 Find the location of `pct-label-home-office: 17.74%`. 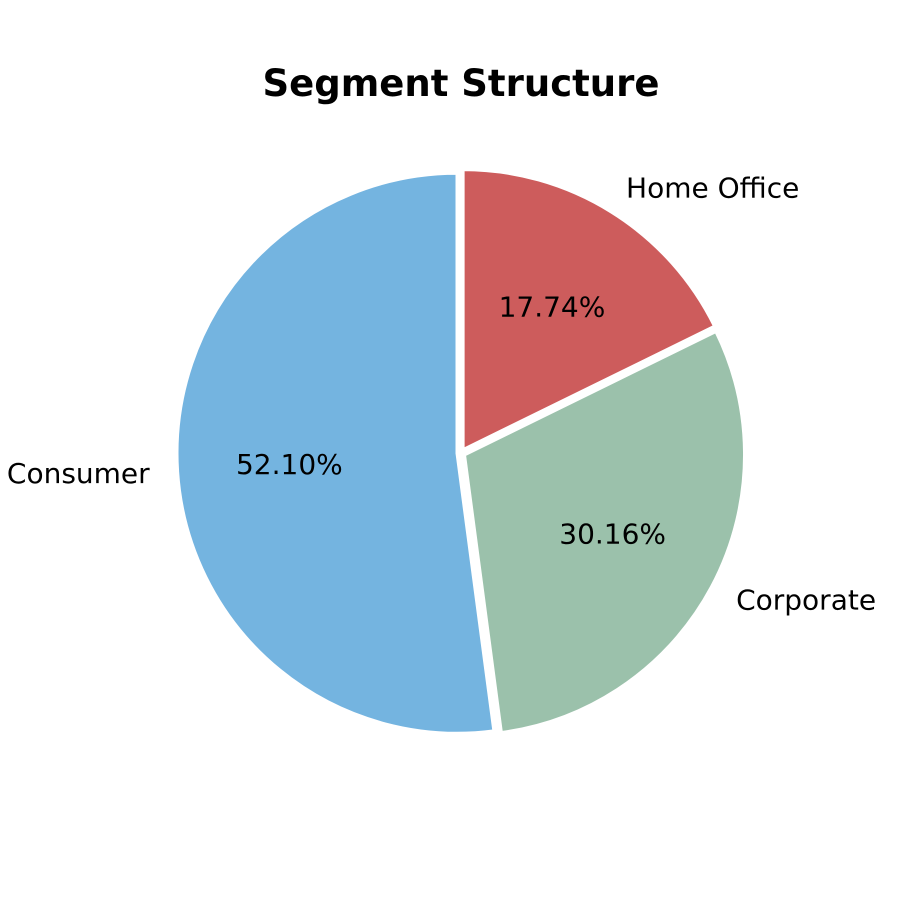

pct-label-home-office: 17.74% is located at coordinates (552, 307).